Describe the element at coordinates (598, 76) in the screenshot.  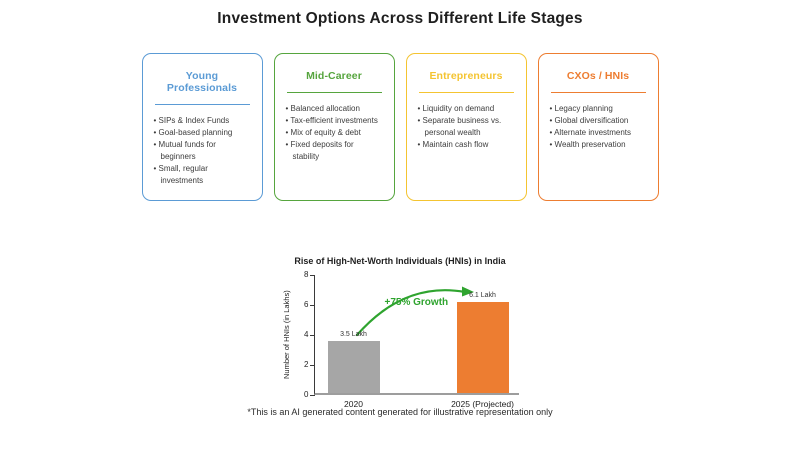
I see `card-title: CXOs / HNIs` at that location.